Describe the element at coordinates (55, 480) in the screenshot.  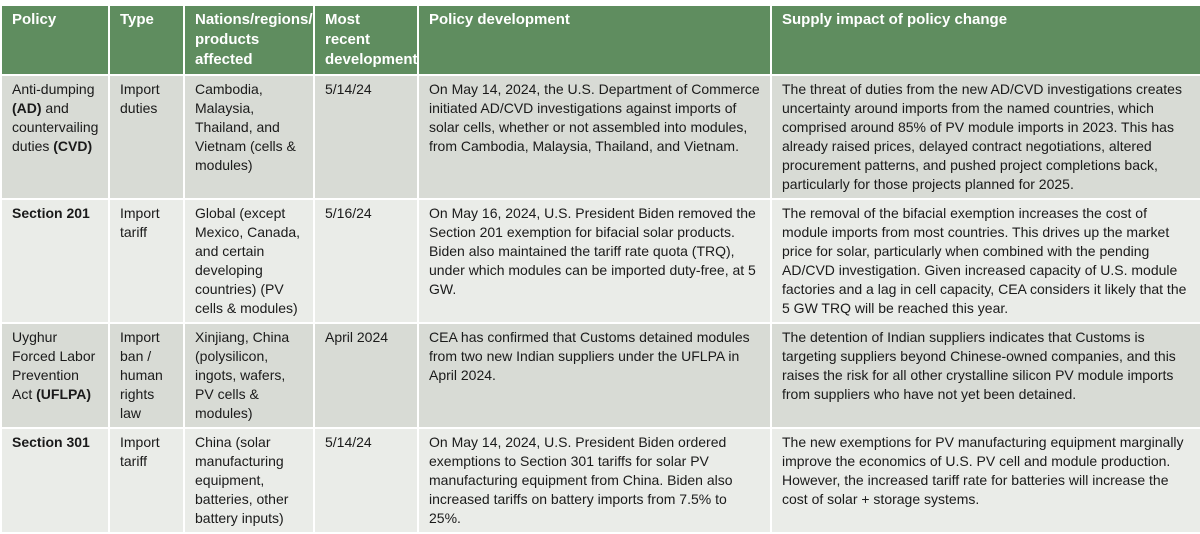
I see `policy-cell: Section 301` at that location.